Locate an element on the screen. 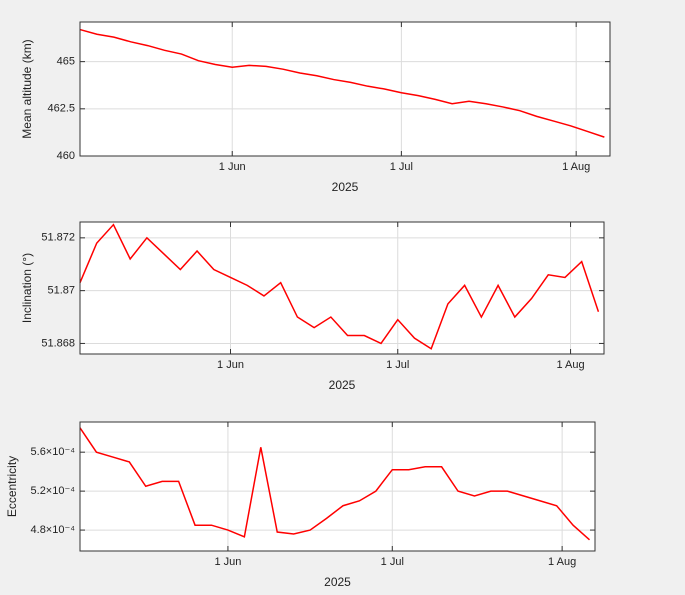  y-tick-label: 51.868 is located at coordinates (58, 343).